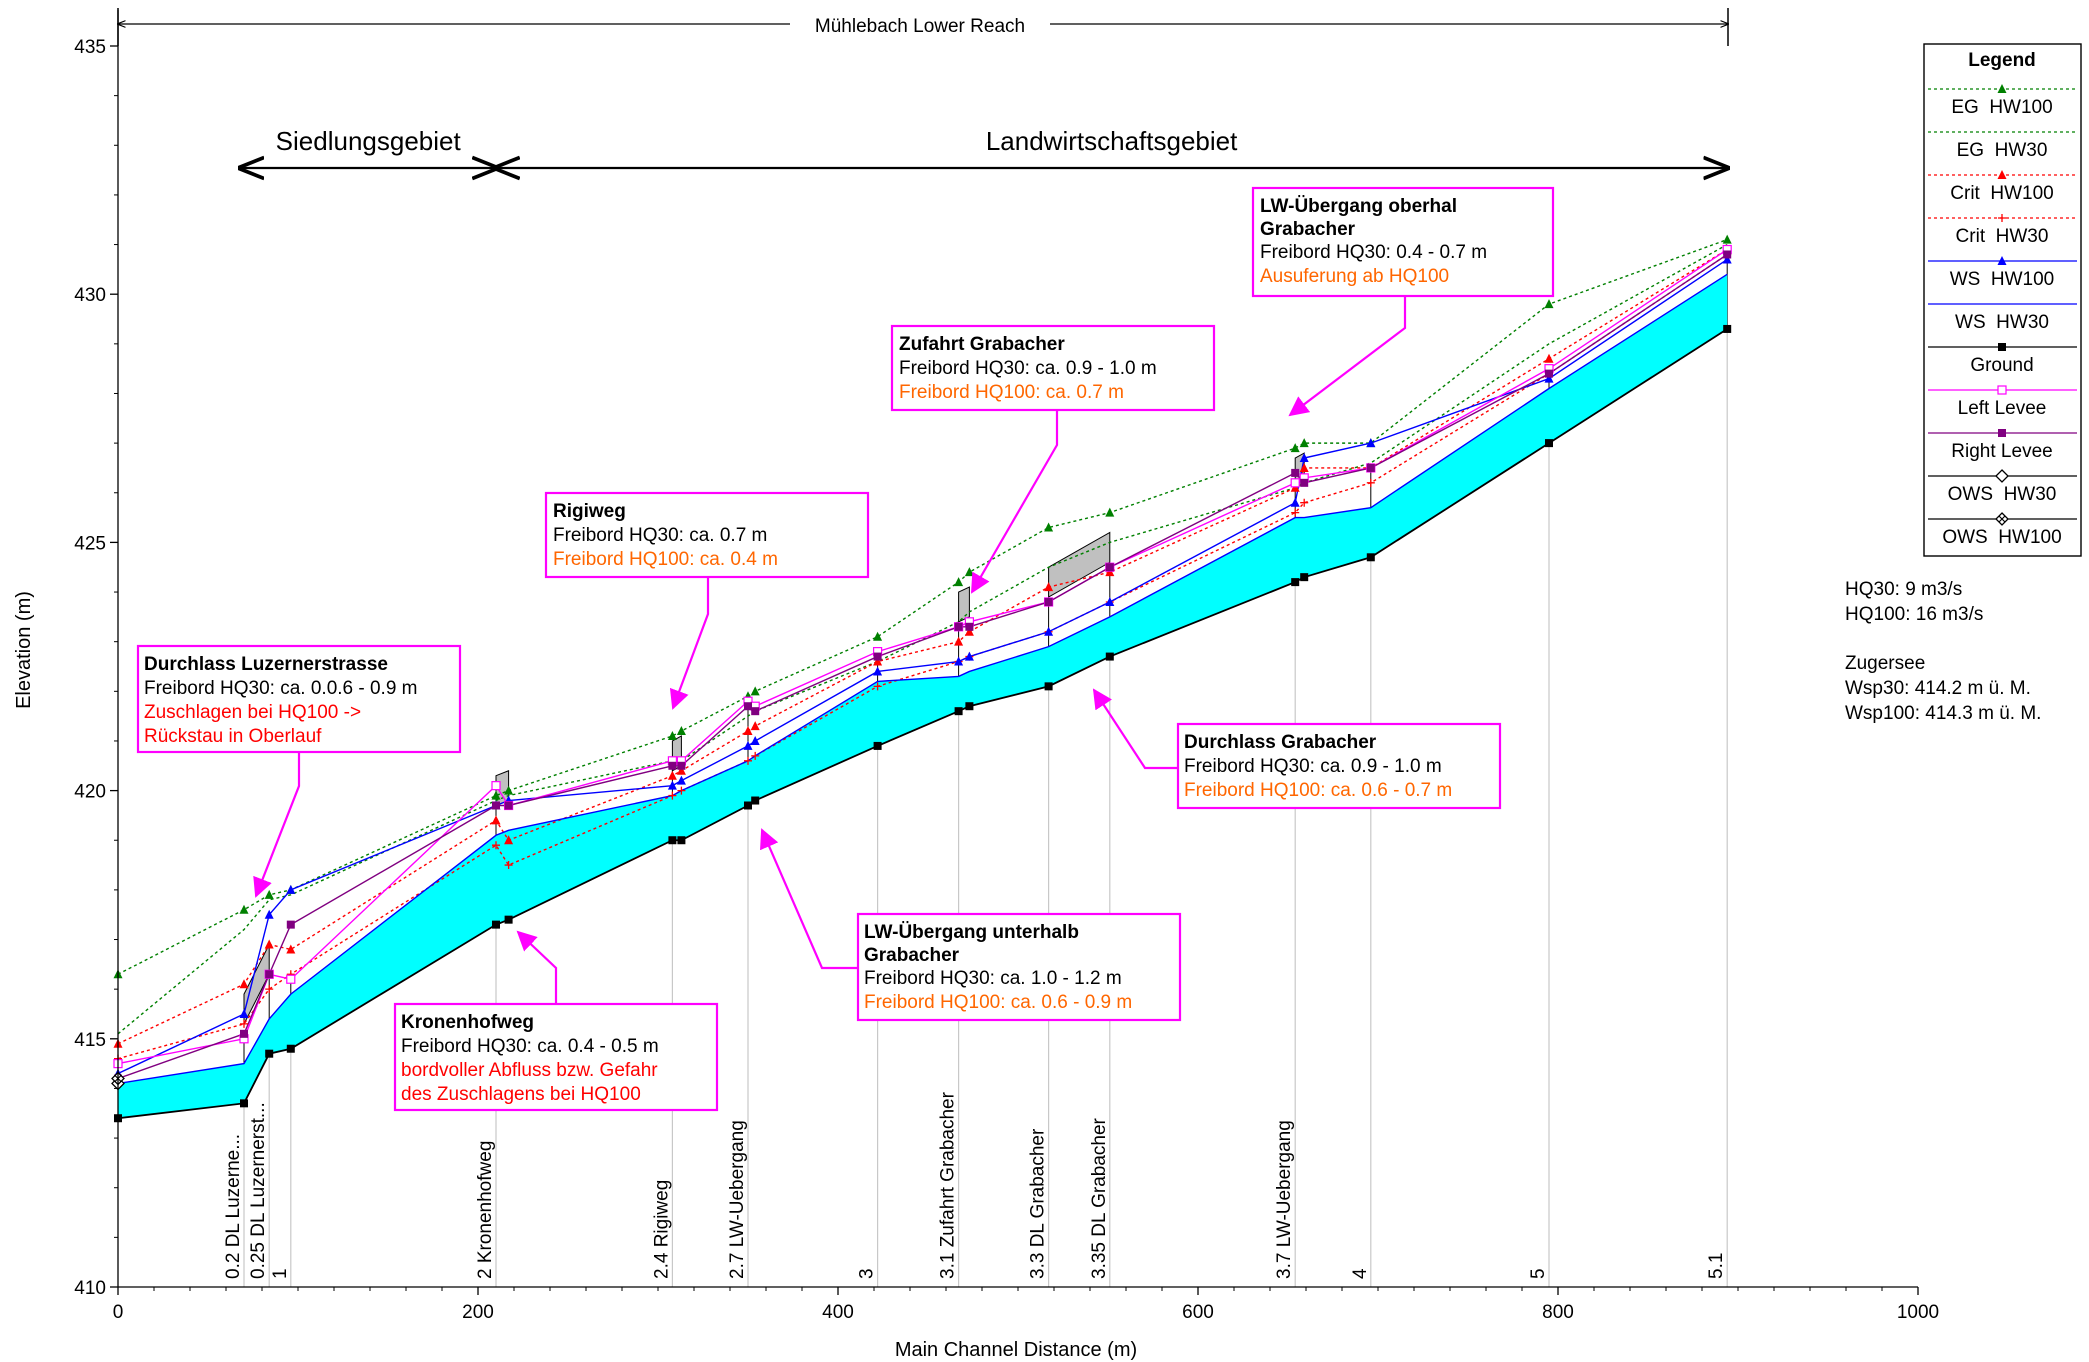 This screenshot has width=2089, height=1362. Describe the element at coordinates (521, 1094) in the screenshot. I see `callout-line: des Zuschlagens bei HQ100` at that location.